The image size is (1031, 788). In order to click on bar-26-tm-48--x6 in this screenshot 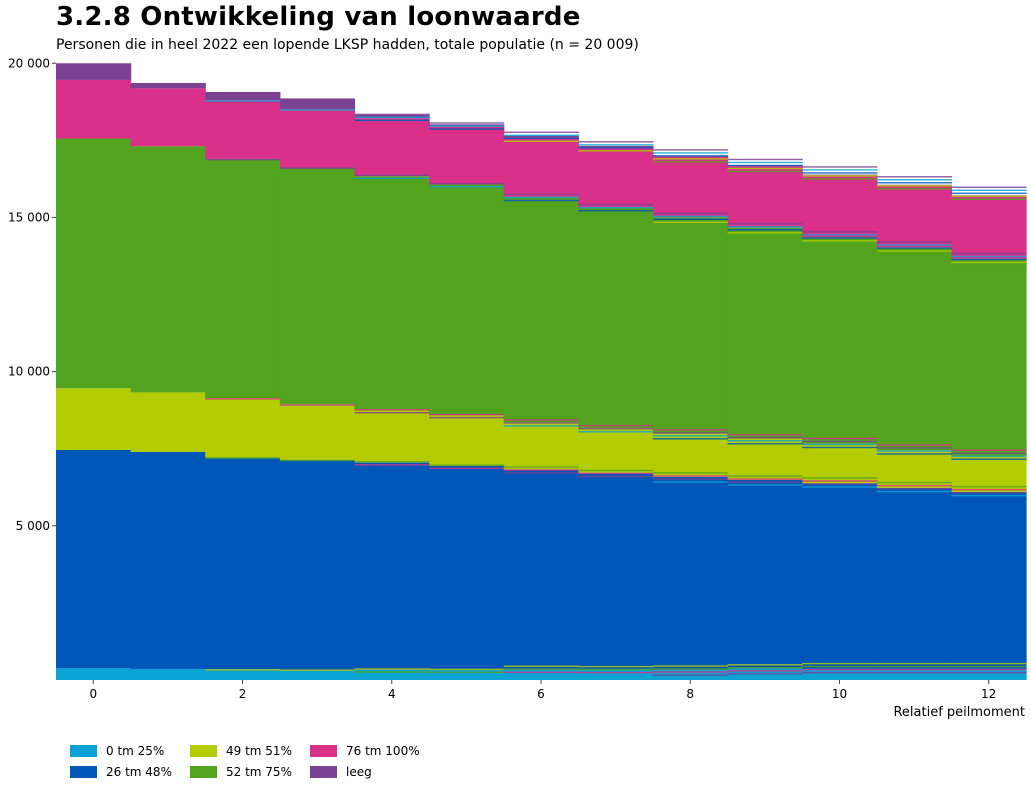, I will do `click(541, 569)`.